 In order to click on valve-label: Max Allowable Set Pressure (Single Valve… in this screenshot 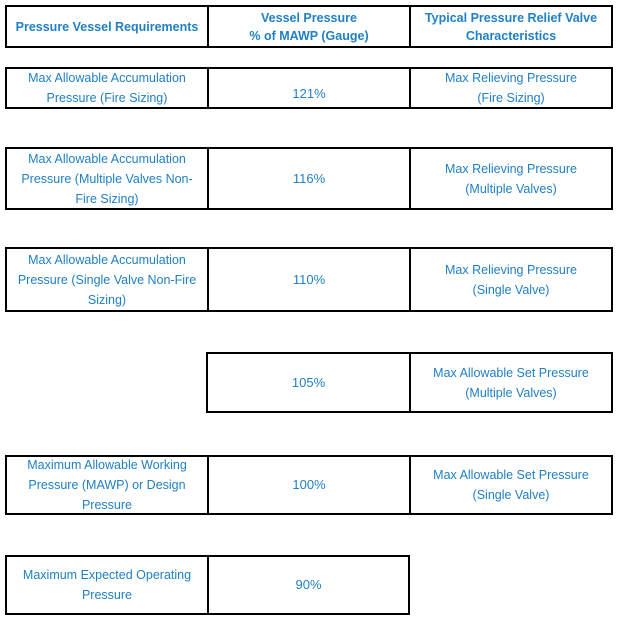, I will do `click(511, 485)`.